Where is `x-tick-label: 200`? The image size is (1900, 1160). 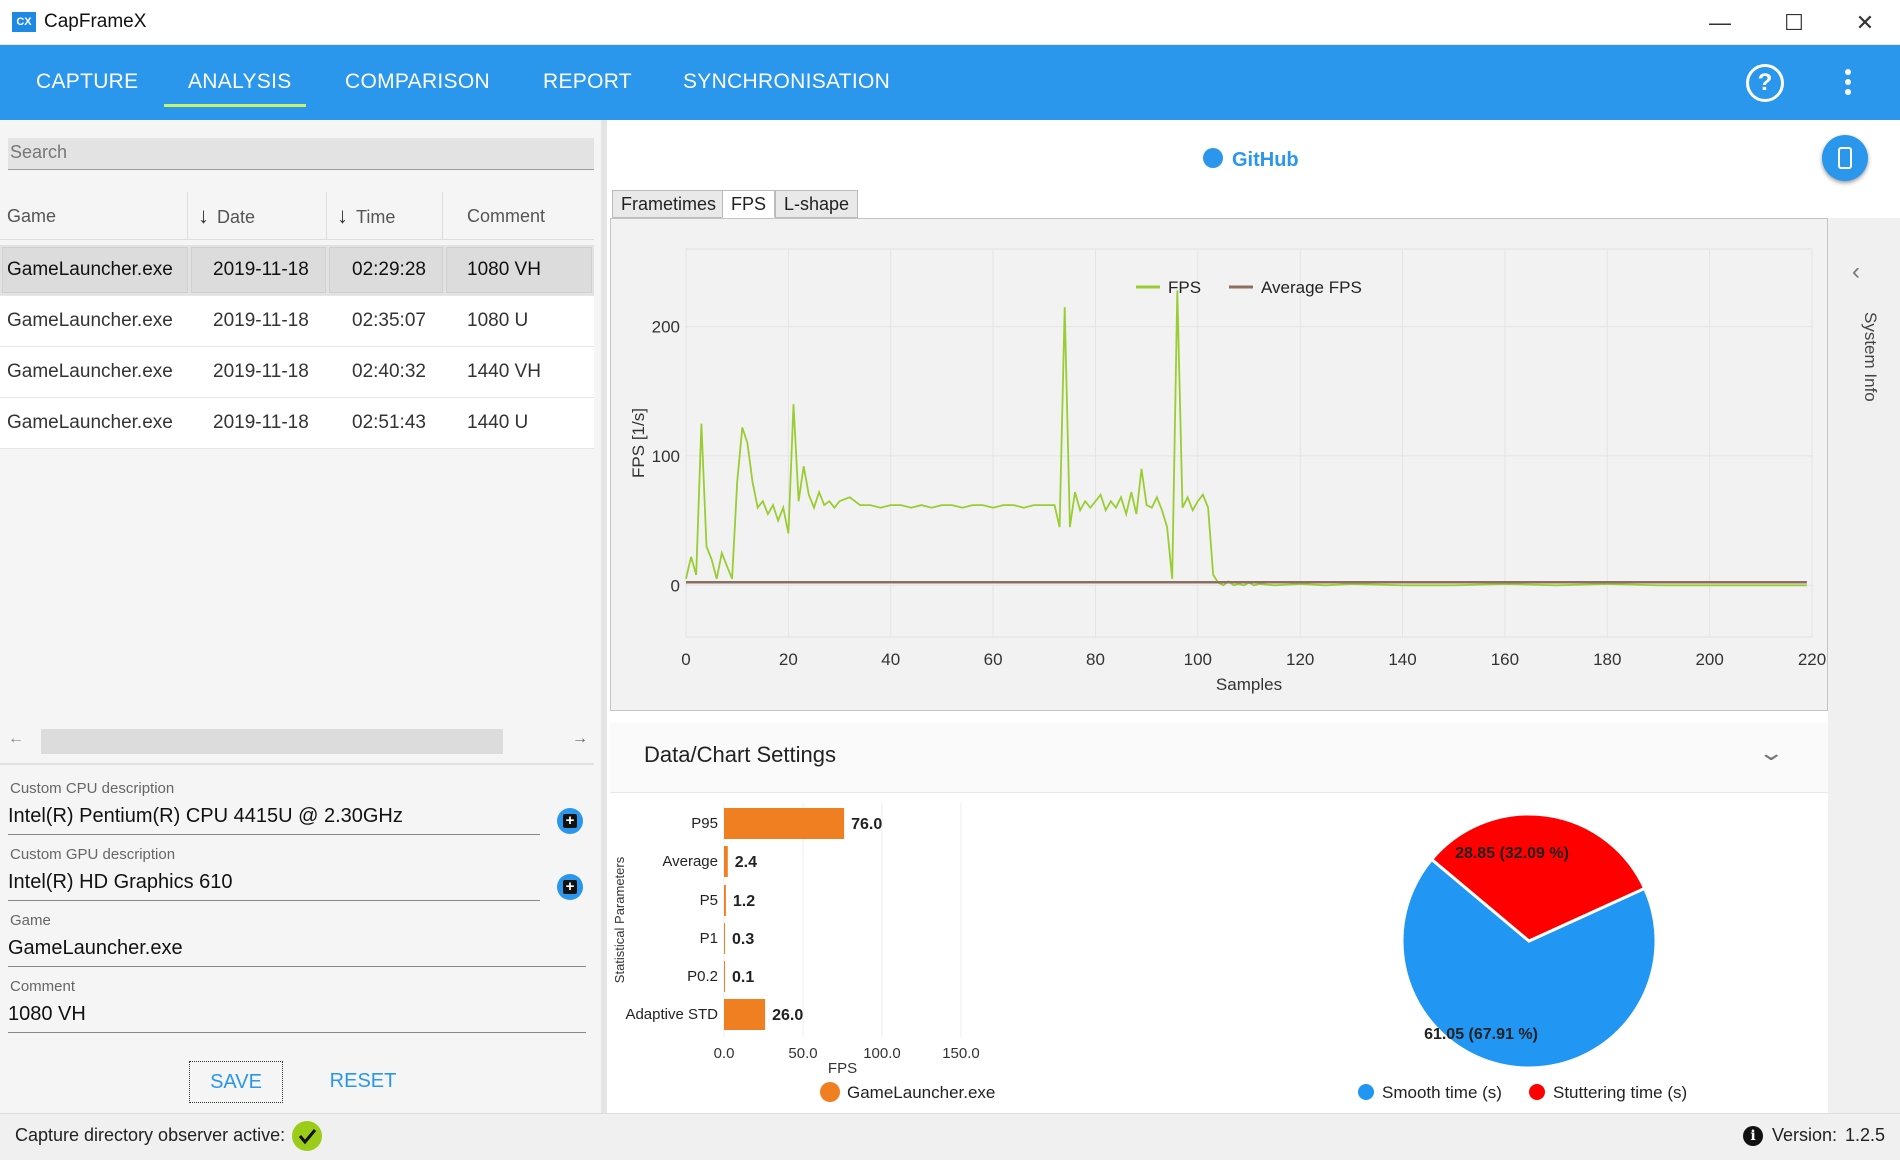
x-tick-label: 200 is located at coordinates (1709, 659).